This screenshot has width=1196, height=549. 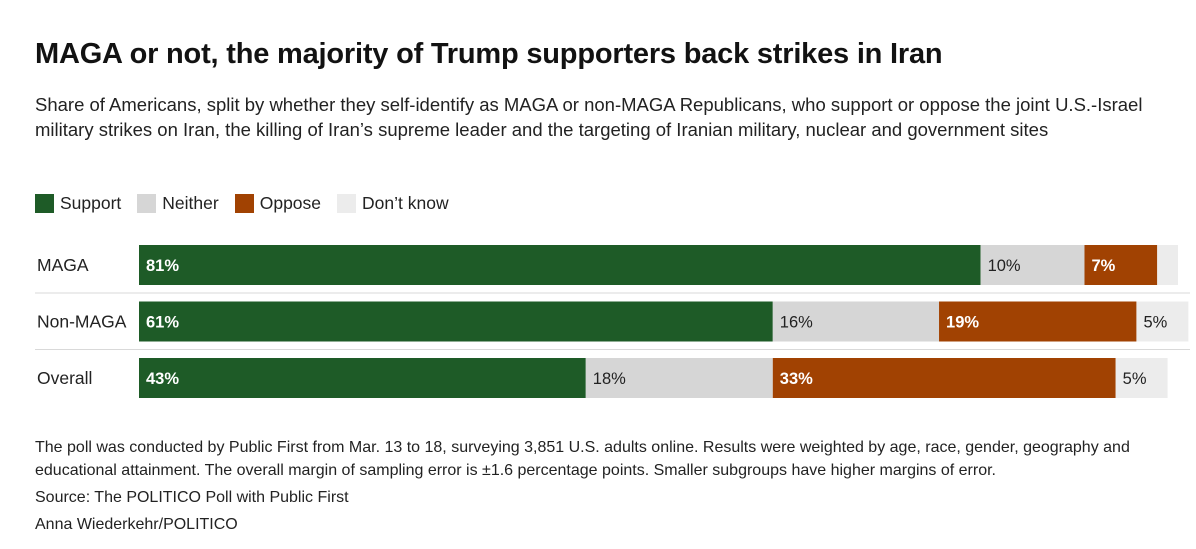 What do you see at coordinates (796, 323) in the screenshot?
I see `data-label-non-maga-neither: 16%` at bounding box center [796, 323].